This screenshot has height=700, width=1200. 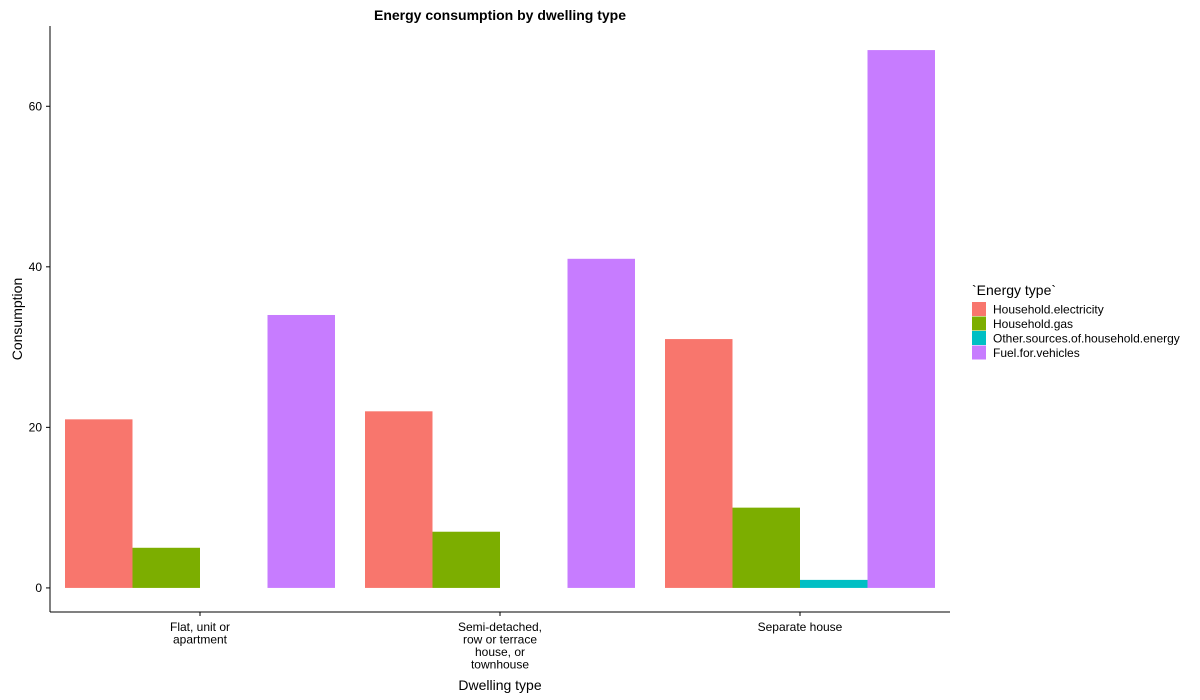 I want to click on y-tick-label: 20, so click(x=36, y=427).